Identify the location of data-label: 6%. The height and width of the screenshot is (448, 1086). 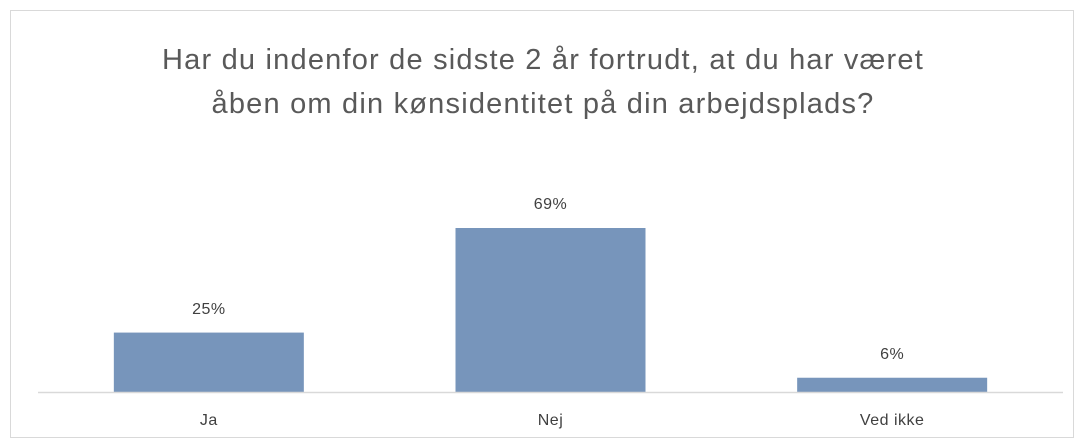
(892, 354).